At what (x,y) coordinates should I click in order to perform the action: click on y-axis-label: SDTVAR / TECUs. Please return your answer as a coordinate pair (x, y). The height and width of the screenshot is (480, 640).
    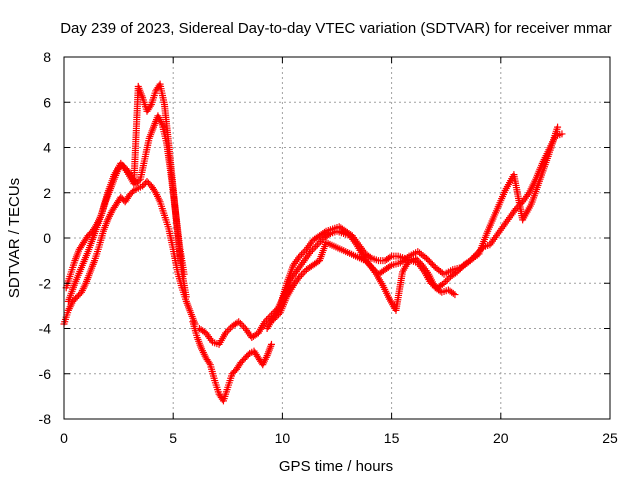
    Looking at the image, I should click on (14, 238).